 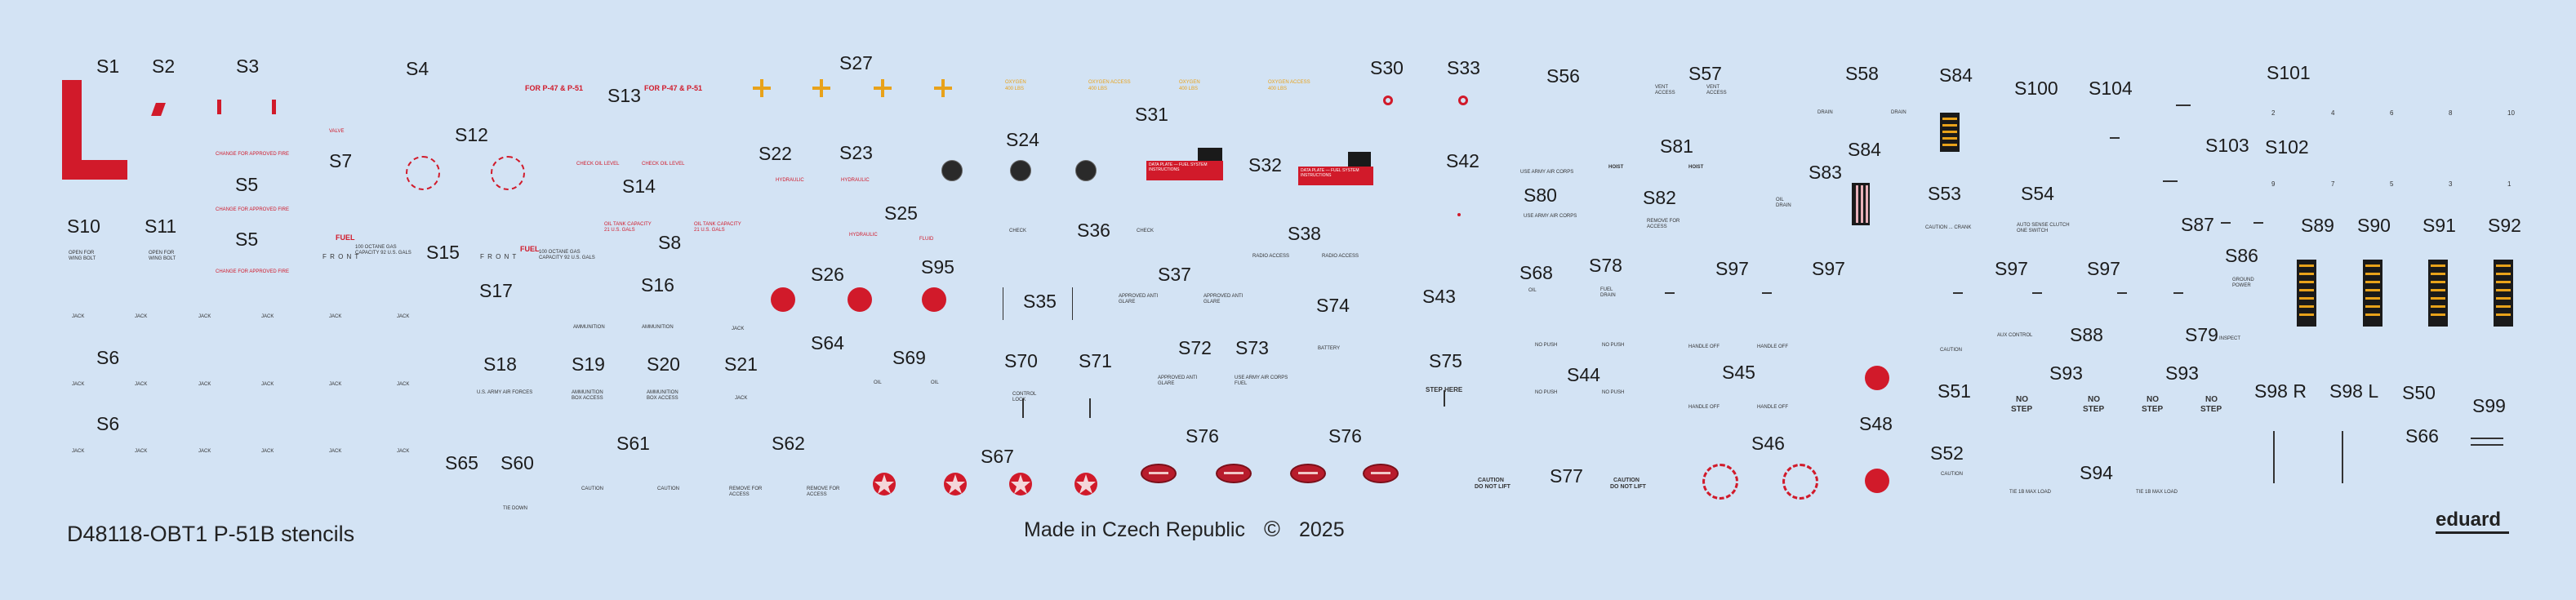 What do you see at coordinates (1146, 231) in the screenshot?
I see `s36-stencil-b: CHECK` at bounding box center [1146, 231].